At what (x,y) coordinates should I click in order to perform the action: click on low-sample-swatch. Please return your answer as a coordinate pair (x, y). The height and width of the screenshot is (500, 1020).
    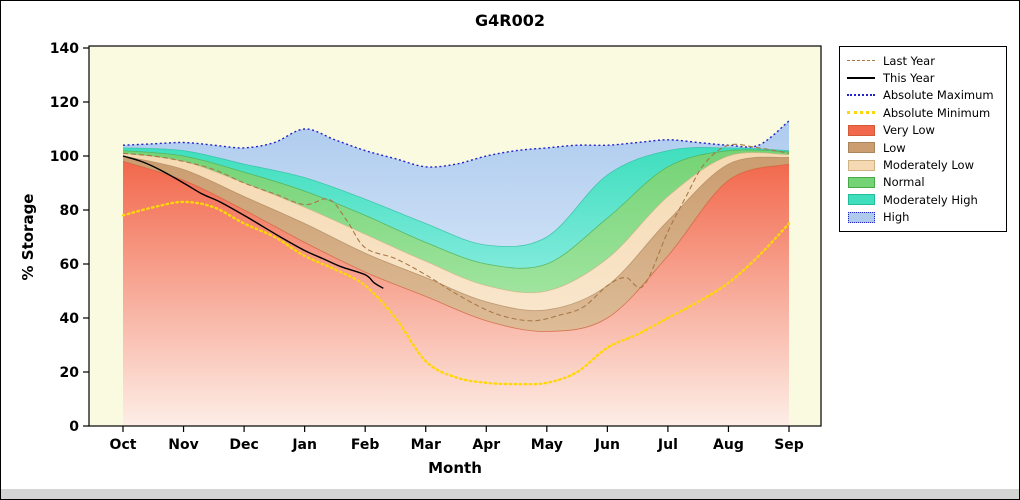
    Looking at the image, I should click on (861, 148).